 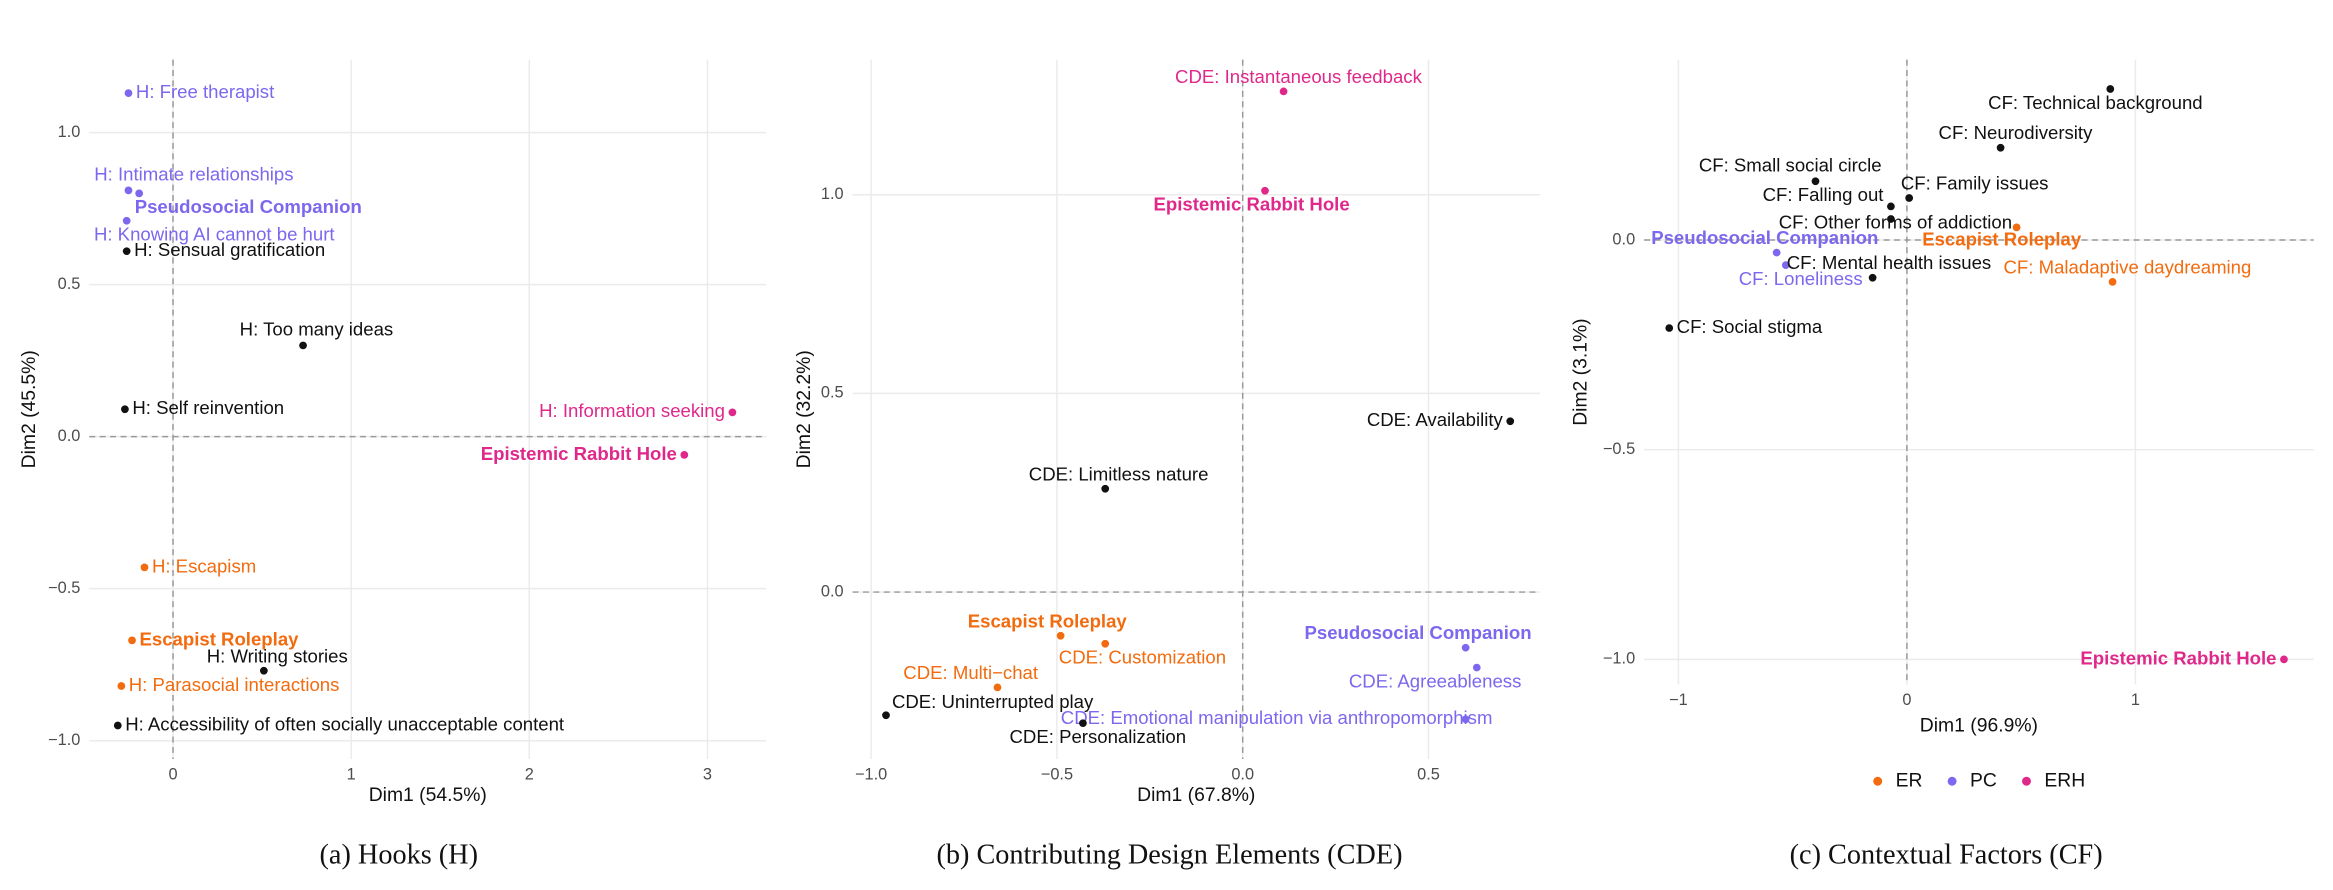 What do you see at coordinates (1750, 326) in the screenshot?
I see `point-label: CF: Social stigma` at bounding box center [1750, 326].